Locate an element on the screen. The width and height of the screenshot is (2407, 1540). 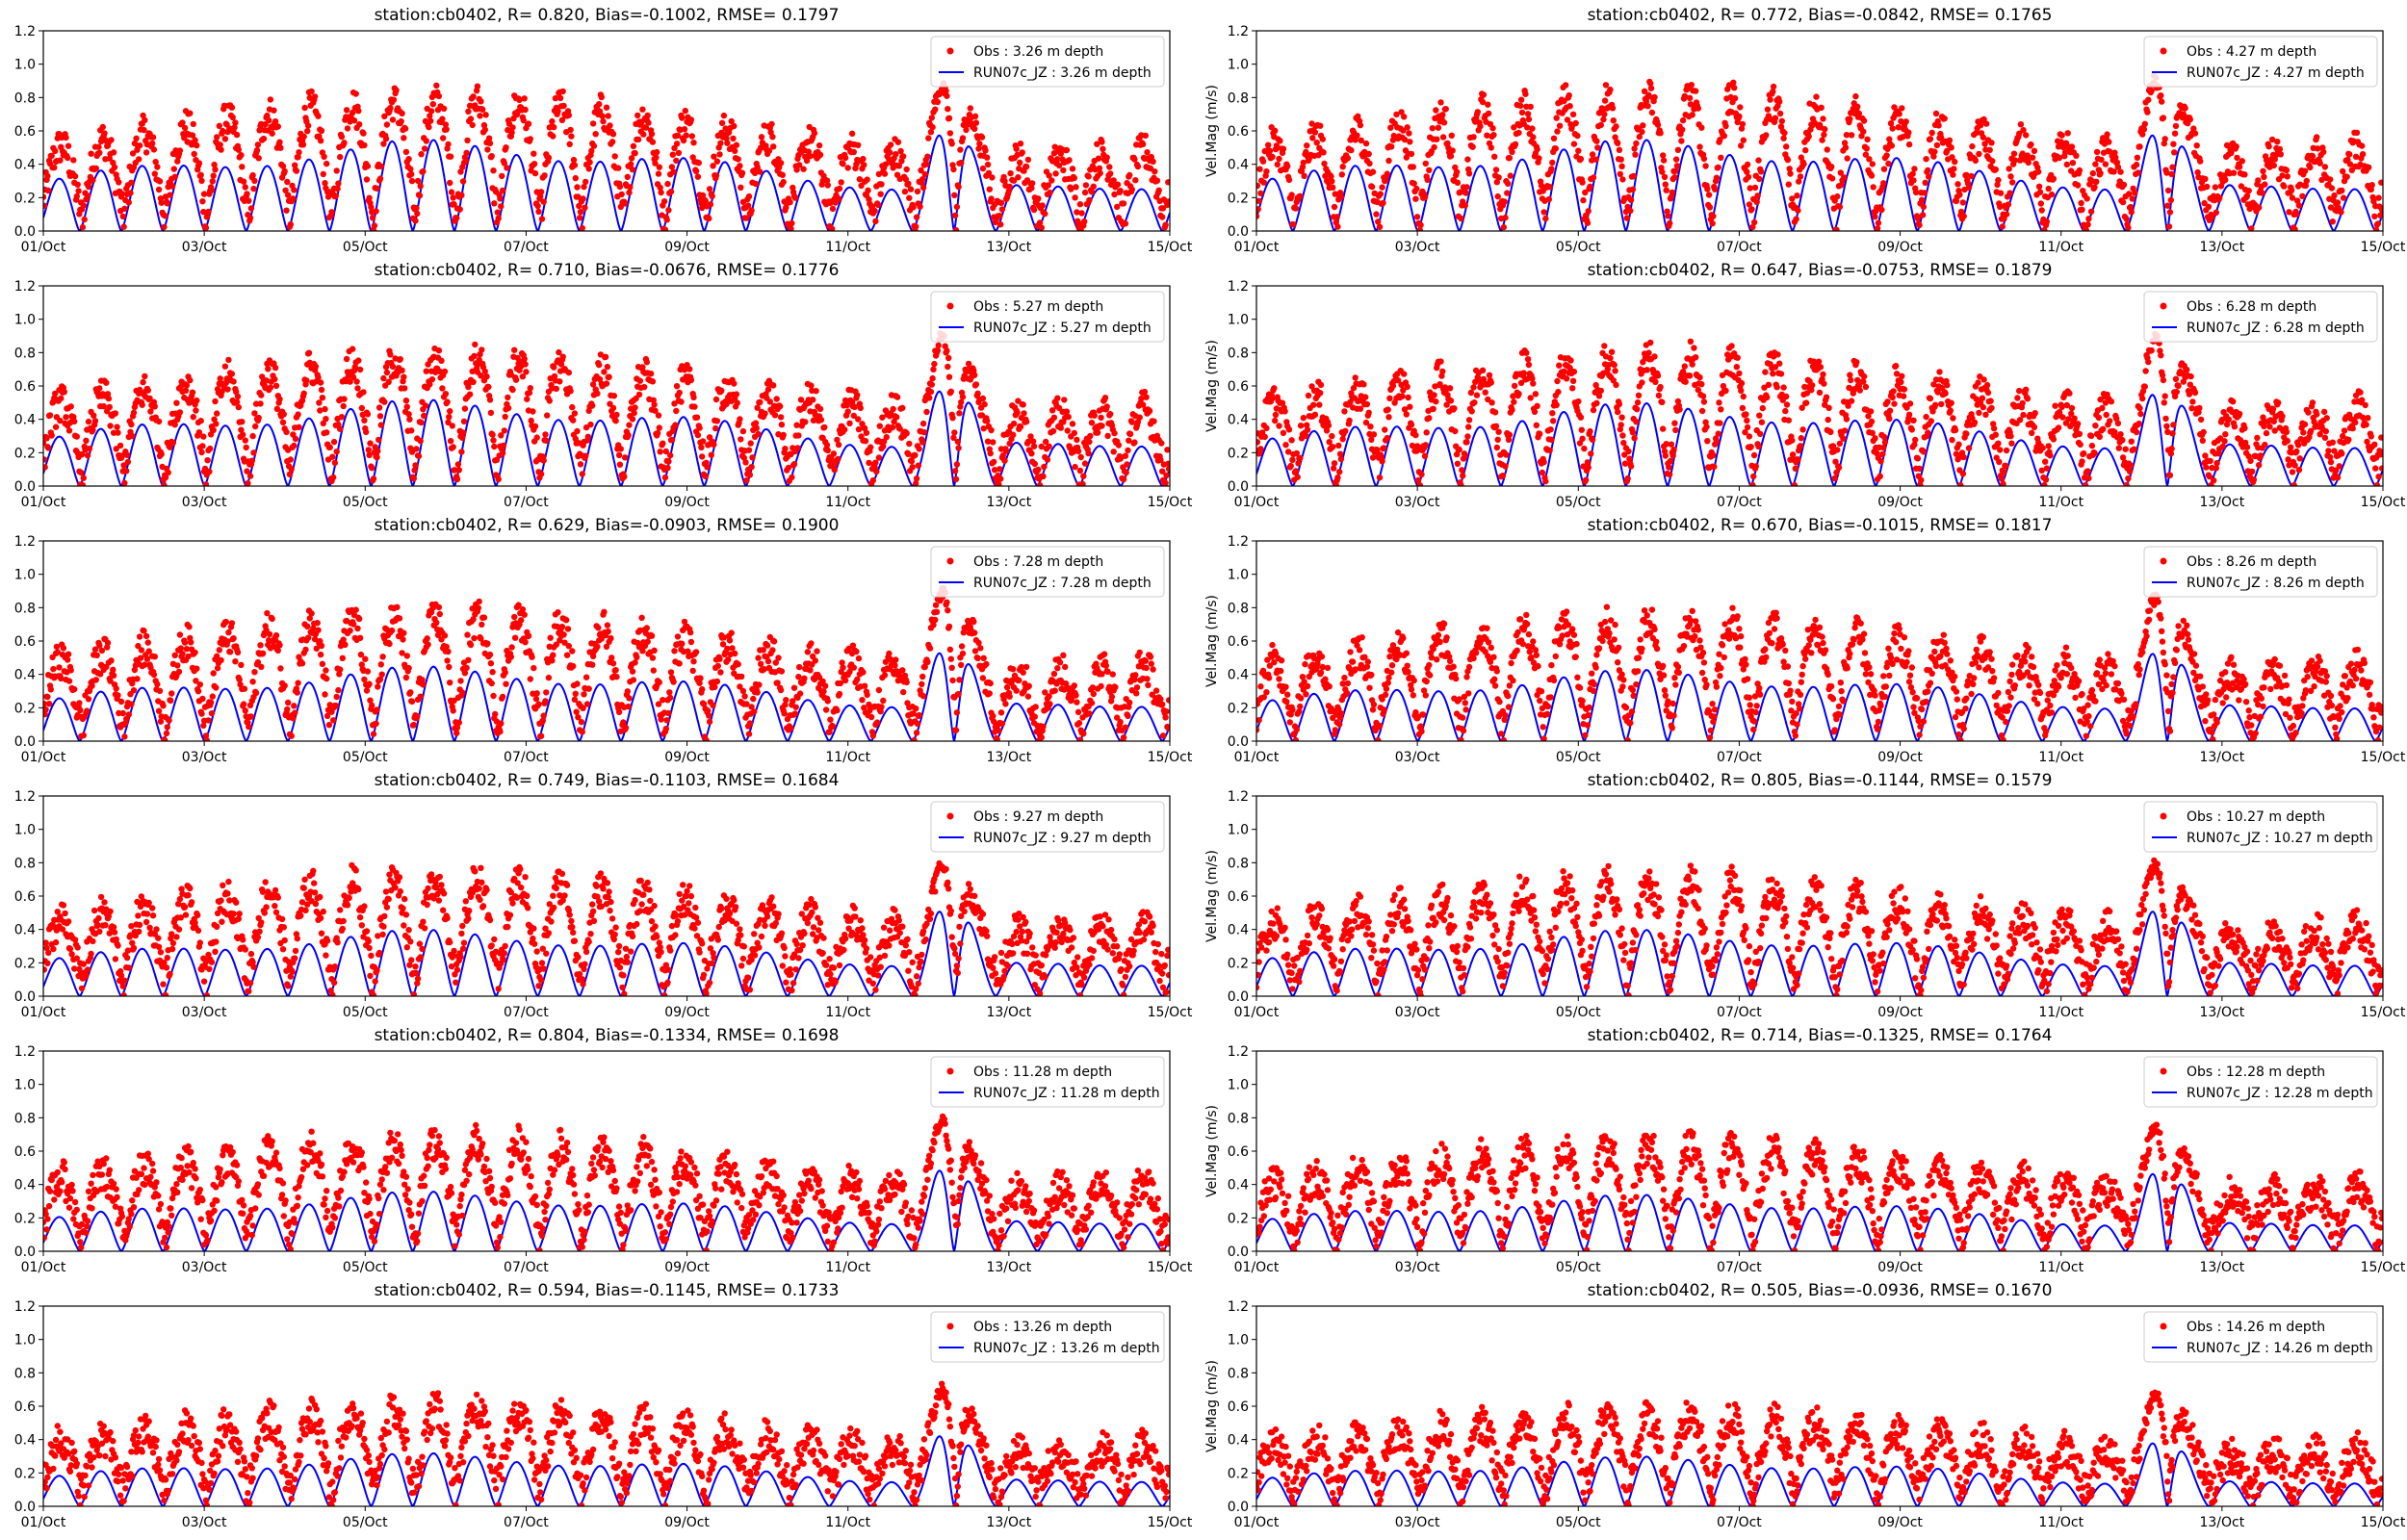
x-tick-label: 05/Oct is located at coordinates (366, 502).